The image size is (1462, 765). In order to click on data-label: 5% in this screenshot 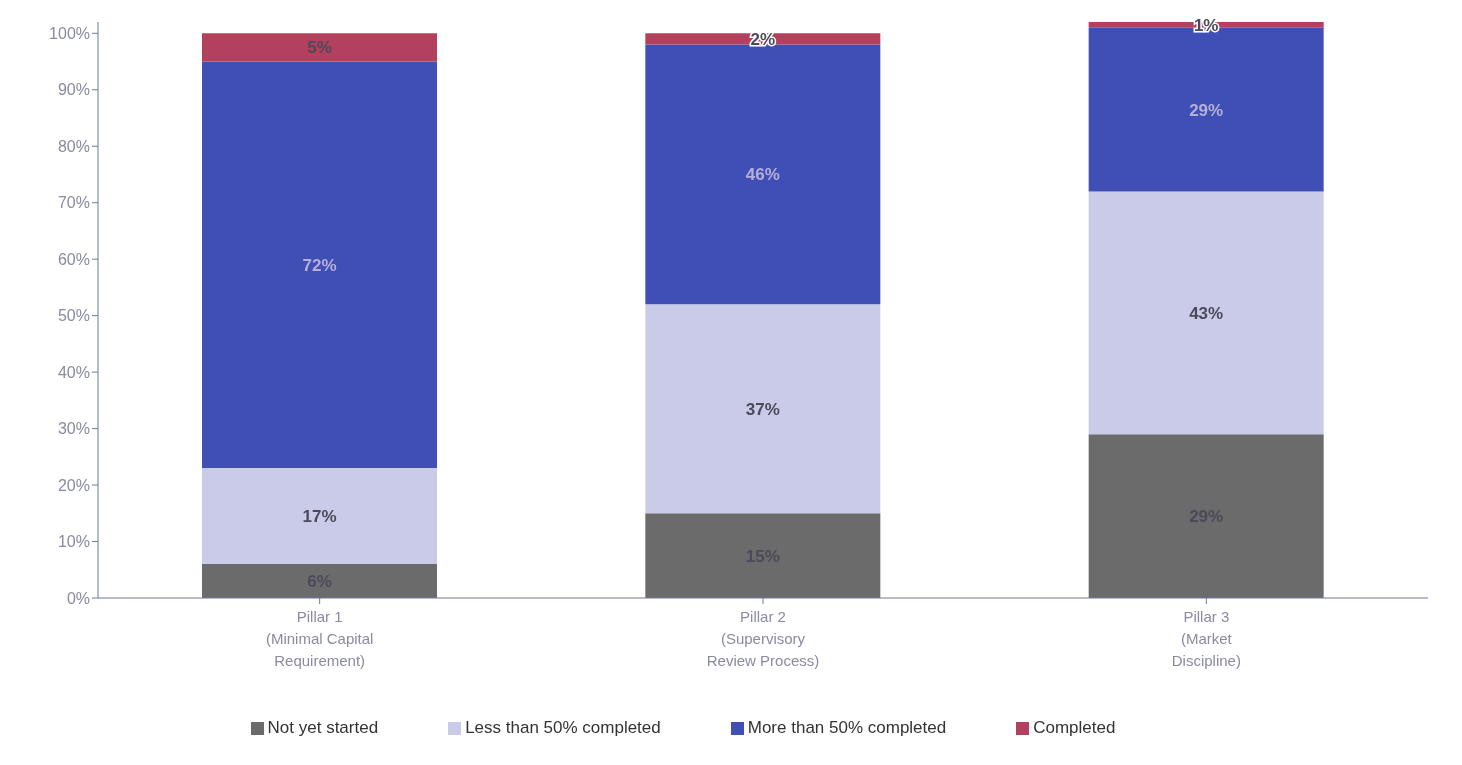, I will do `click(319, 48)`.